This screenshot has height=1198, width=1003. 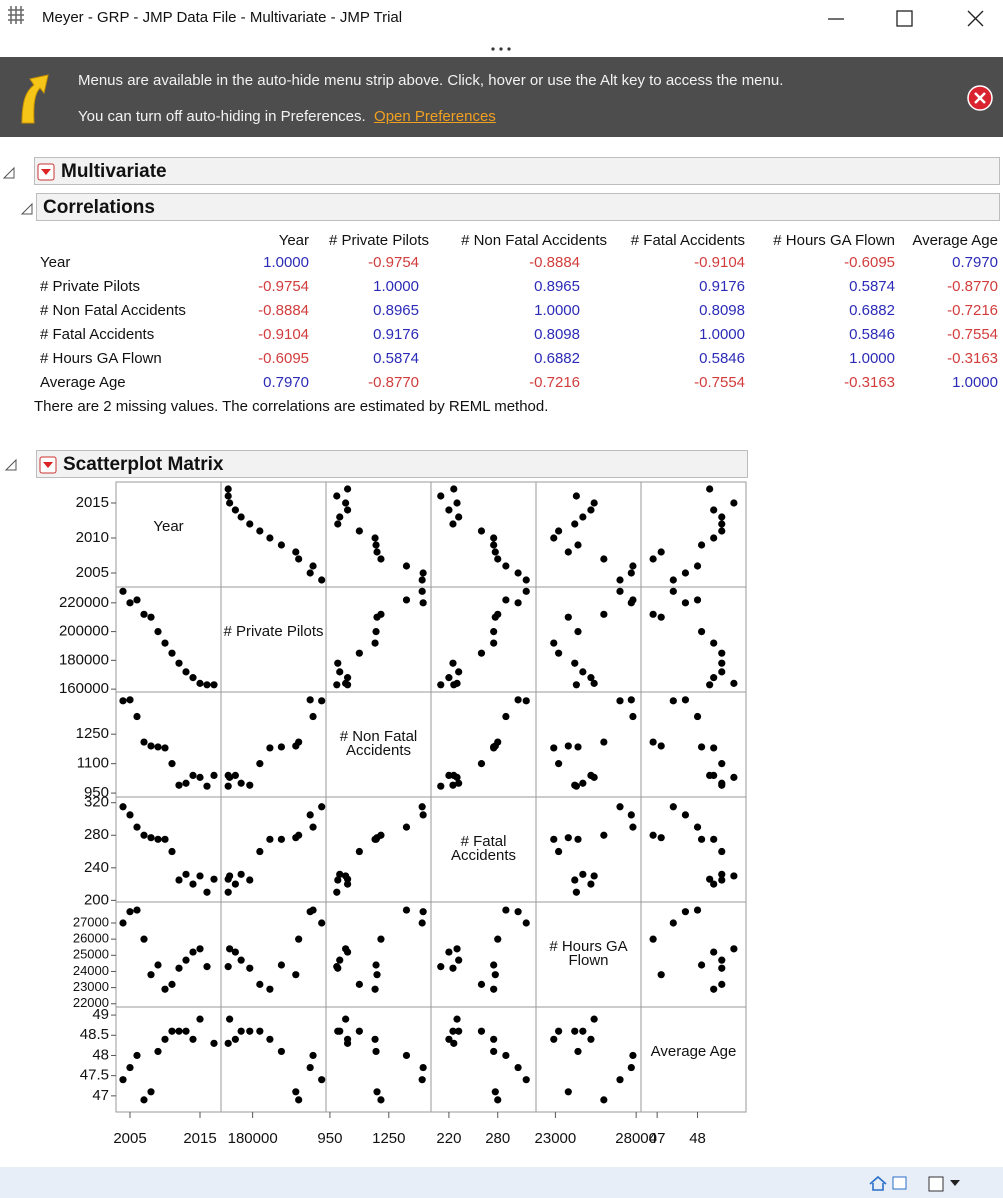 What do you see at coordinates (168, 526) in the screenshot?
I see `diagonal-label: Year` at bounding box center [168, 526].